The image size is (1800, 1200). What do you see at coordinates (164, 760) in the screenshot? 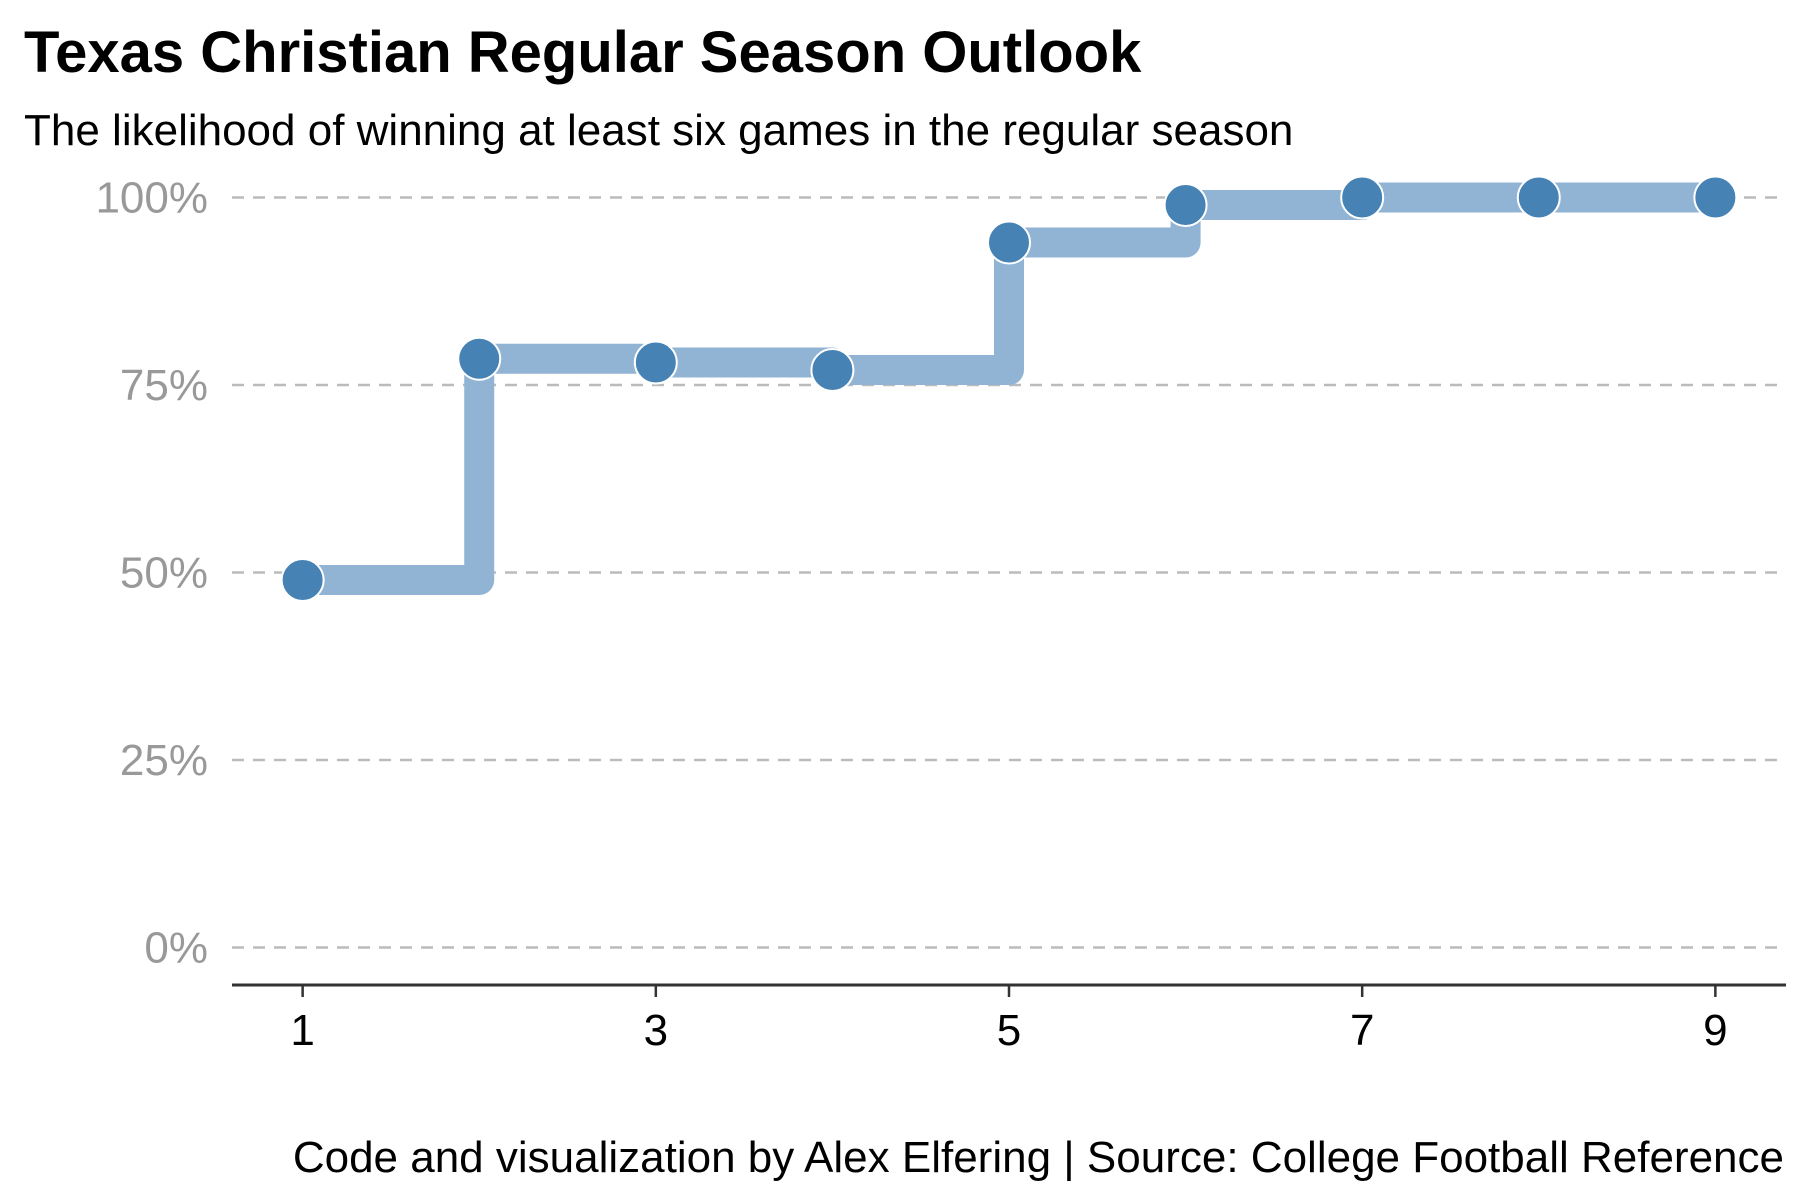
I see `y-tick-label: 25%` at bounding box center [164, 760].